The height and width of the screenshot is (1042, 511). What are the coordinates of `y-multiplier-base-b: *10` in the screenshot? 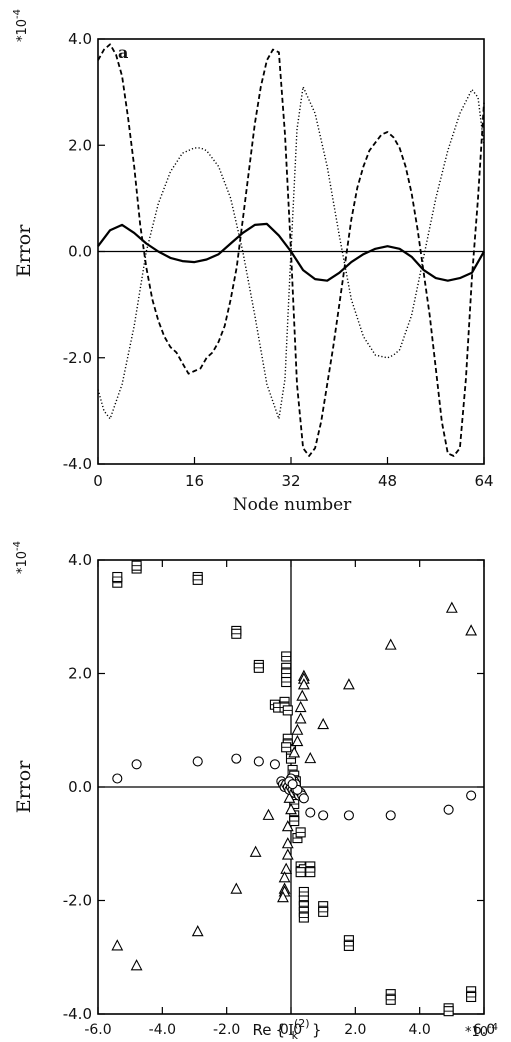 It's located at (22, 562).